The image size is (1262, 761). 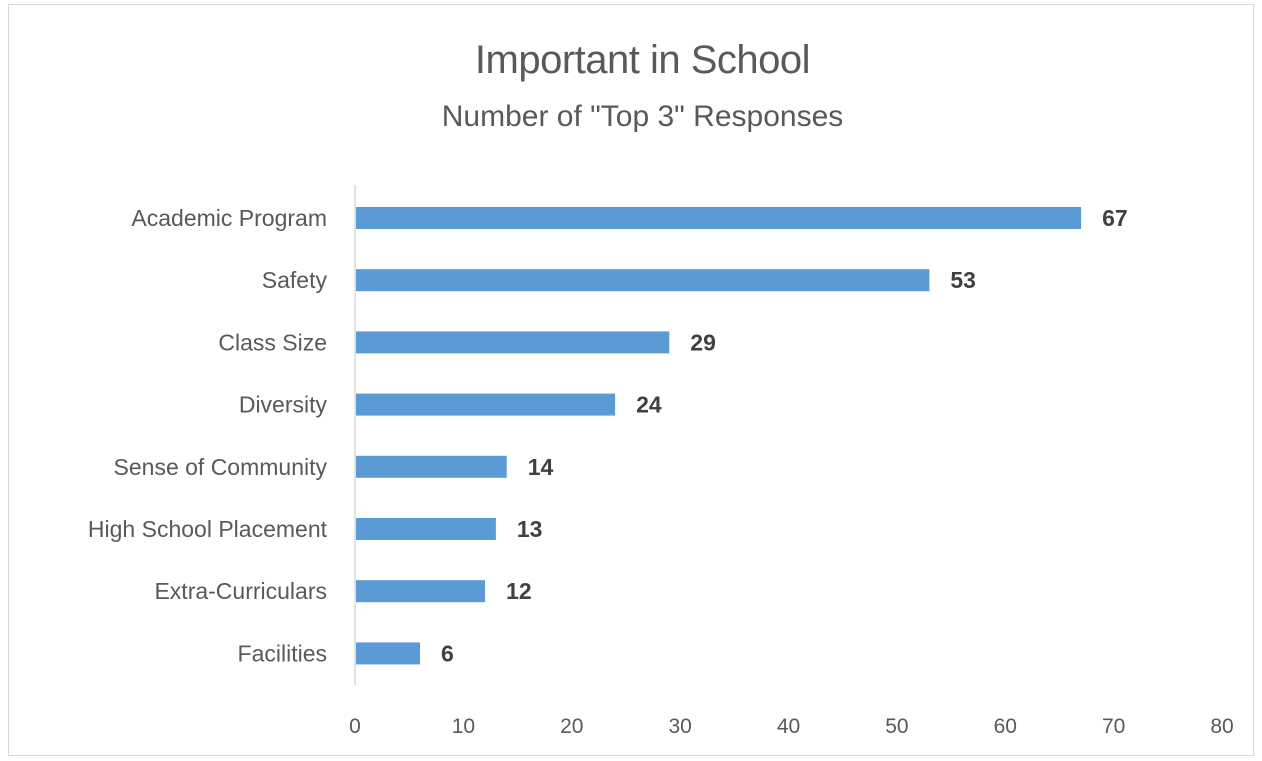 I want to click on chart-title: Important in School, so click(x=642, y=60).